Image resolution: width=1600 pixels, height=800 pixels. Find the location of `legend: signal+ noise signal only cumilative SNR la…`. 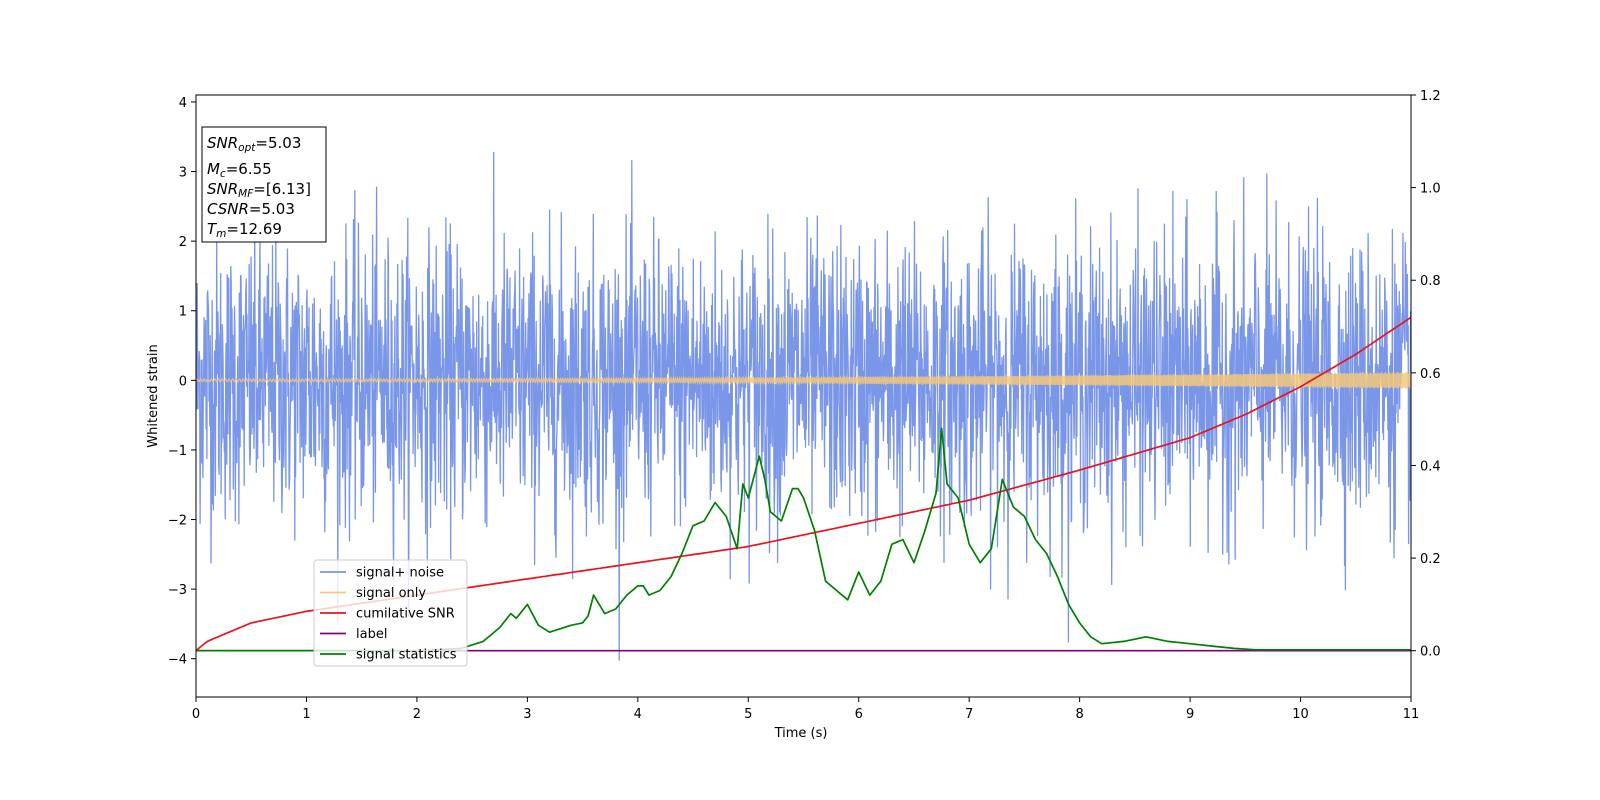

legend: signal+ noise signal only cumilative SNR la… is located at coordinates (390, 613).